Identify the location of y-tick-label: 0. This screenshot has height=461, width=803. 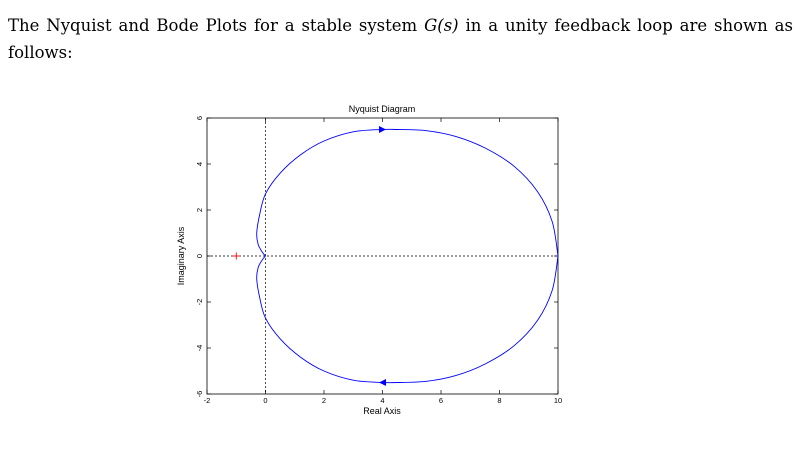
(199, 256).